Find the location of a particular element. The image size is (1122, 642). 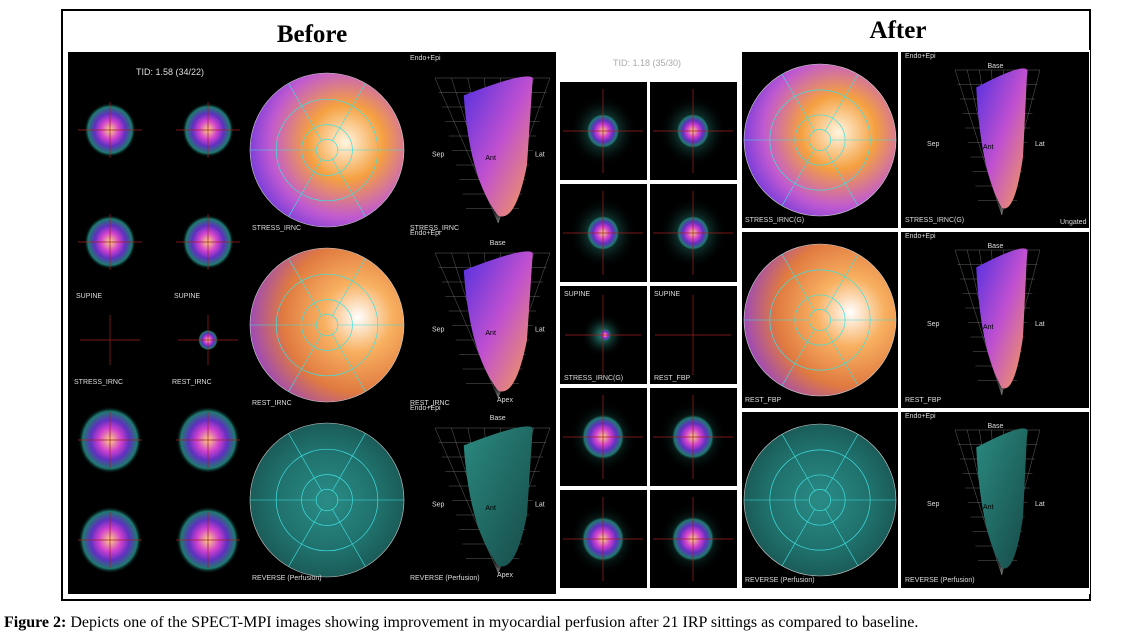

caption-label: Figure 2: is located at coordinates (35, 622).